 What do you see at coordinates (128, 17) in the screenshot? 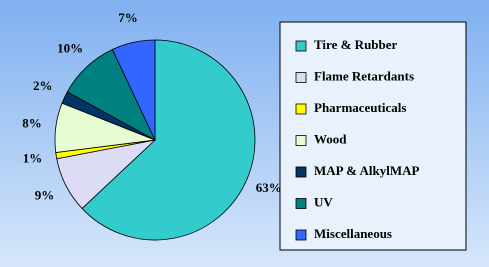
I see `slice-label: 7%` at bounding box center [128, 17].